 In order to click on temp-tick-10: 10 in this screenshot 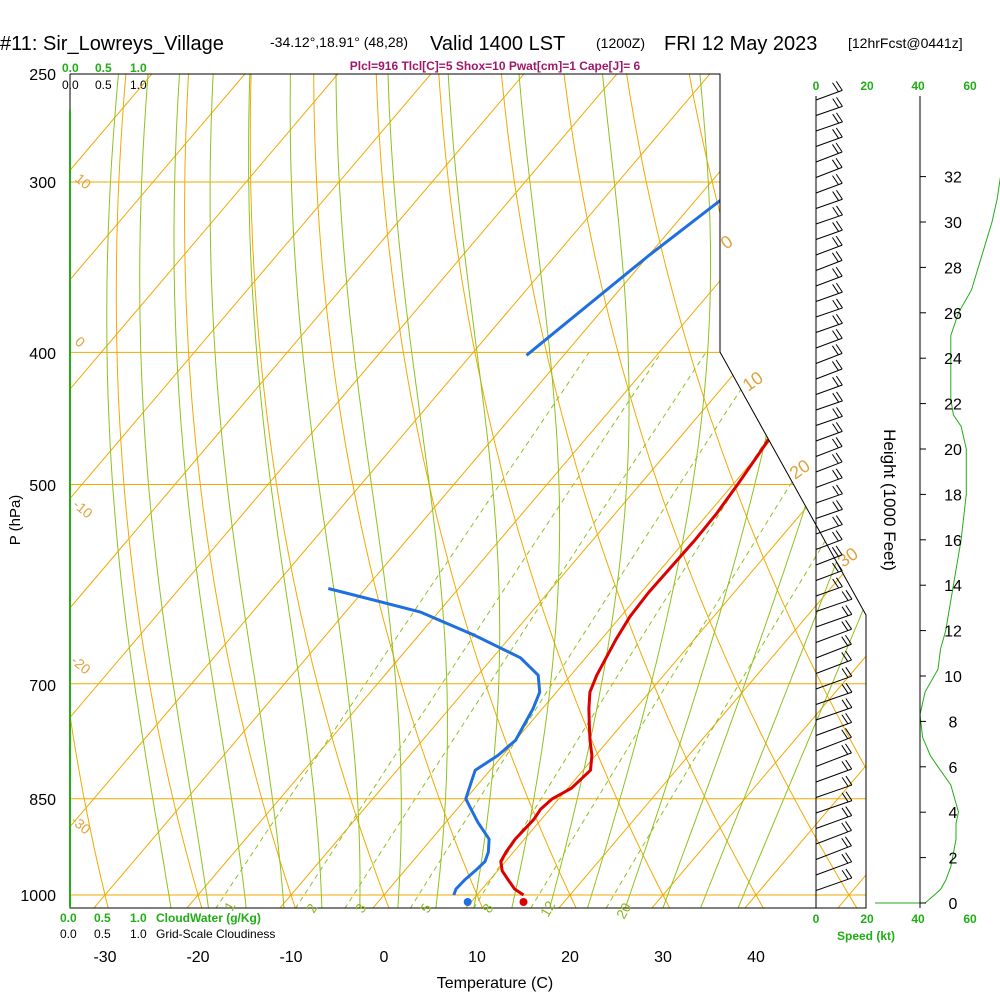, I will do `click(477, 957)`.